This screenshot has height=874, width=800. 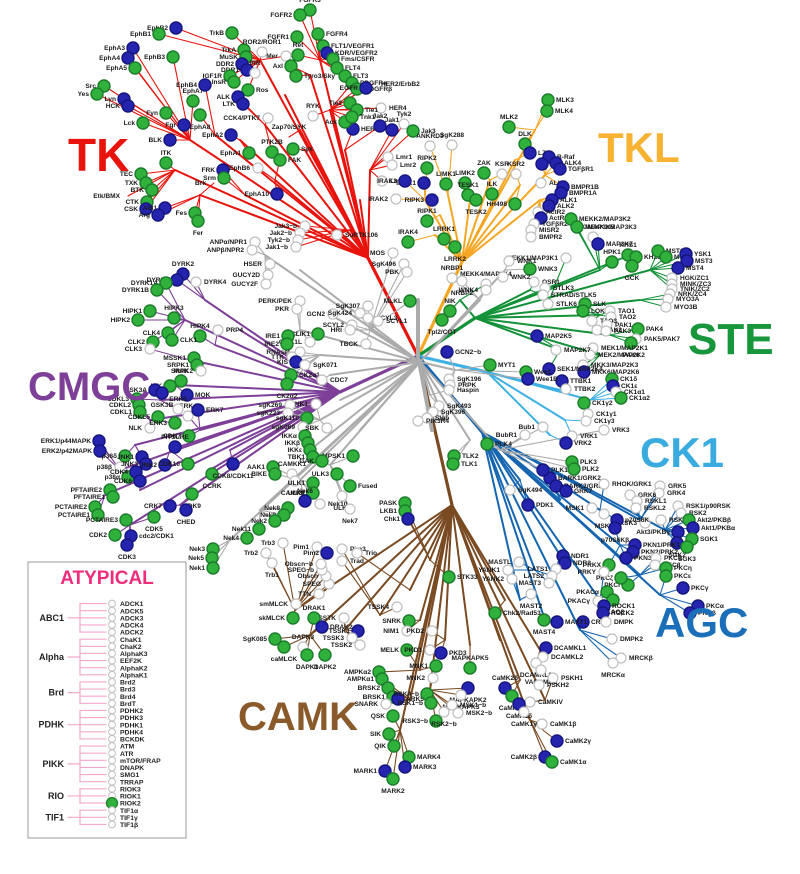 What do you see at coordinates (604, 514) in the screenshot?
I see `node-msk2` at bounding box center [604, 514].